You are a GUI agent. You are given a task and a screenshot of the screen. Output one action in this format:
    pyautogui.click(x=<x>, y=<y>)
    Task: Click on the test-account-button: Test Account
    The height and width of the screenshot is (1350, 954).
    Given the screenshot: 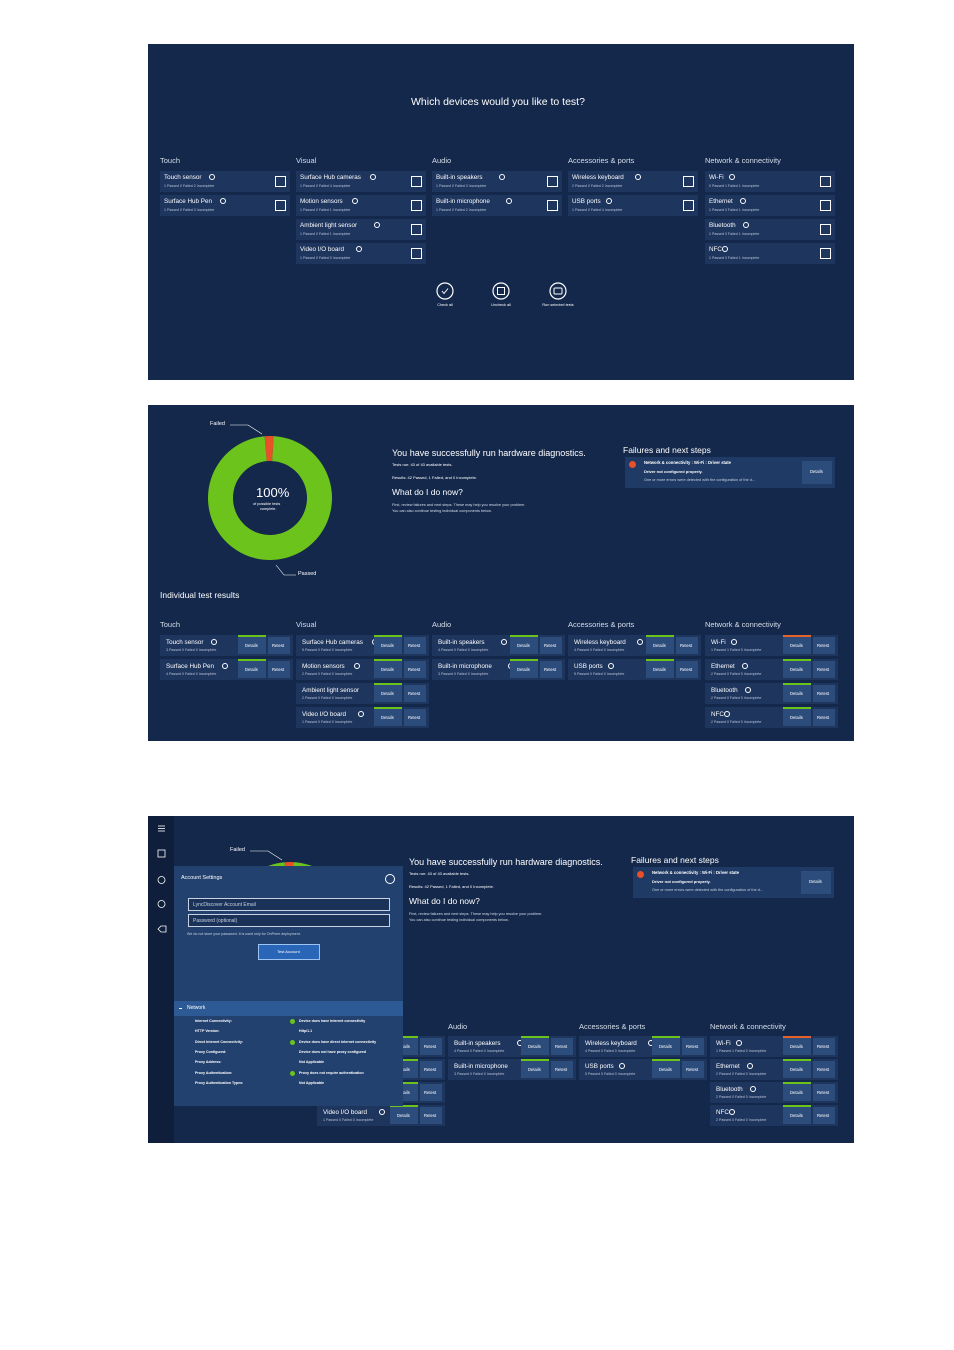 What is the action you would take?
    pyautogui.click(x=289, y=952)
    